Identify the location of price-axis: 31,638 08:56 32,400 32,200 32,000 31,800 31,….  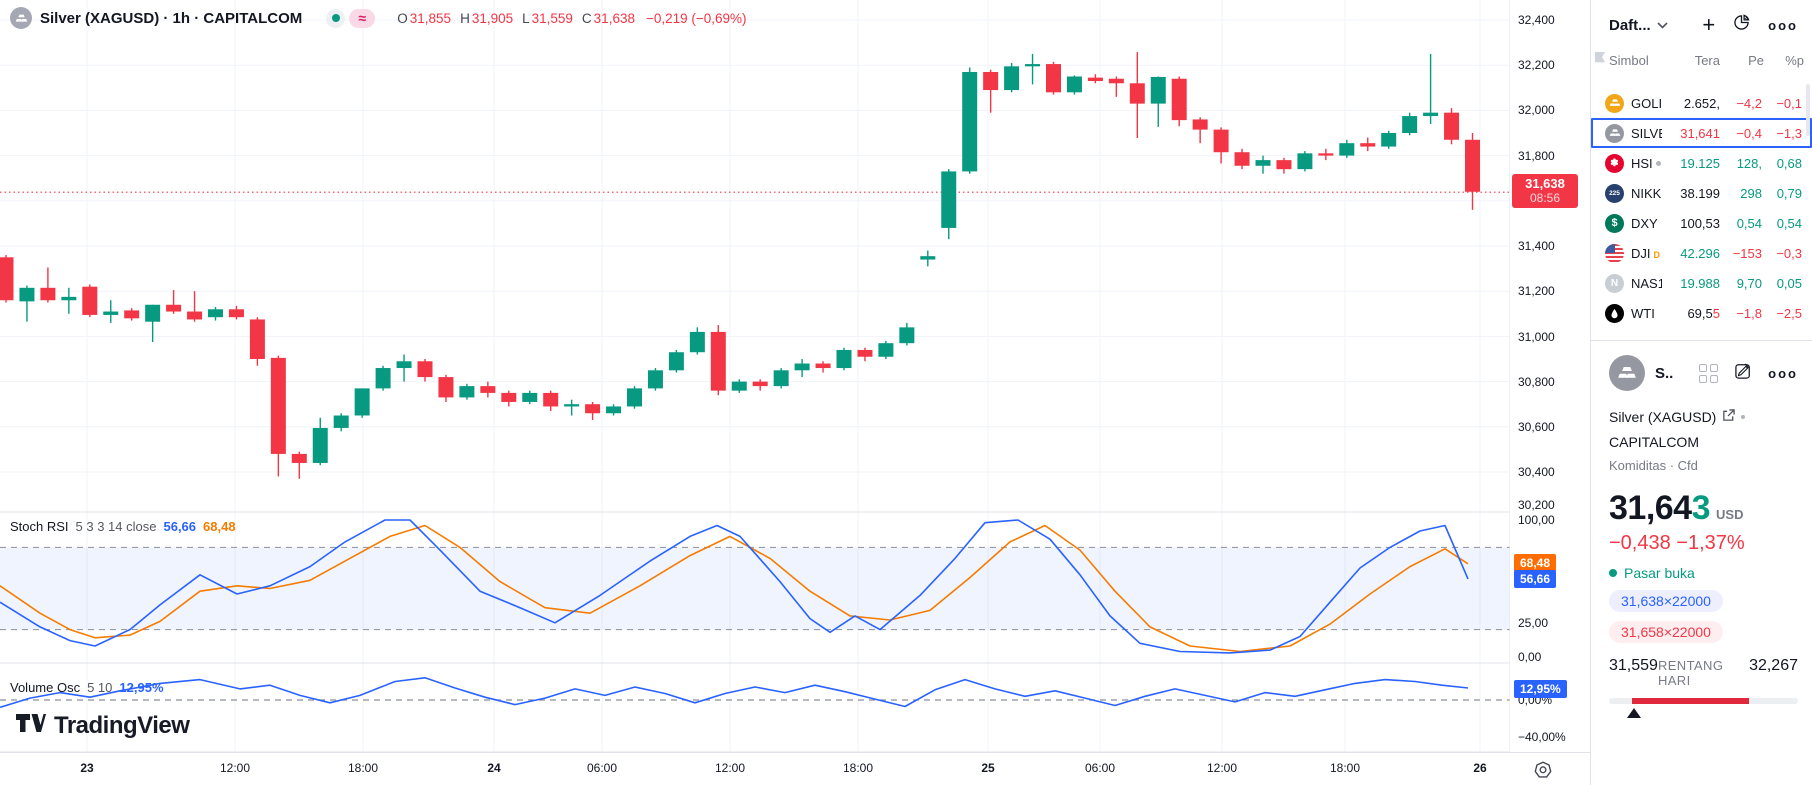
(1550, 376).